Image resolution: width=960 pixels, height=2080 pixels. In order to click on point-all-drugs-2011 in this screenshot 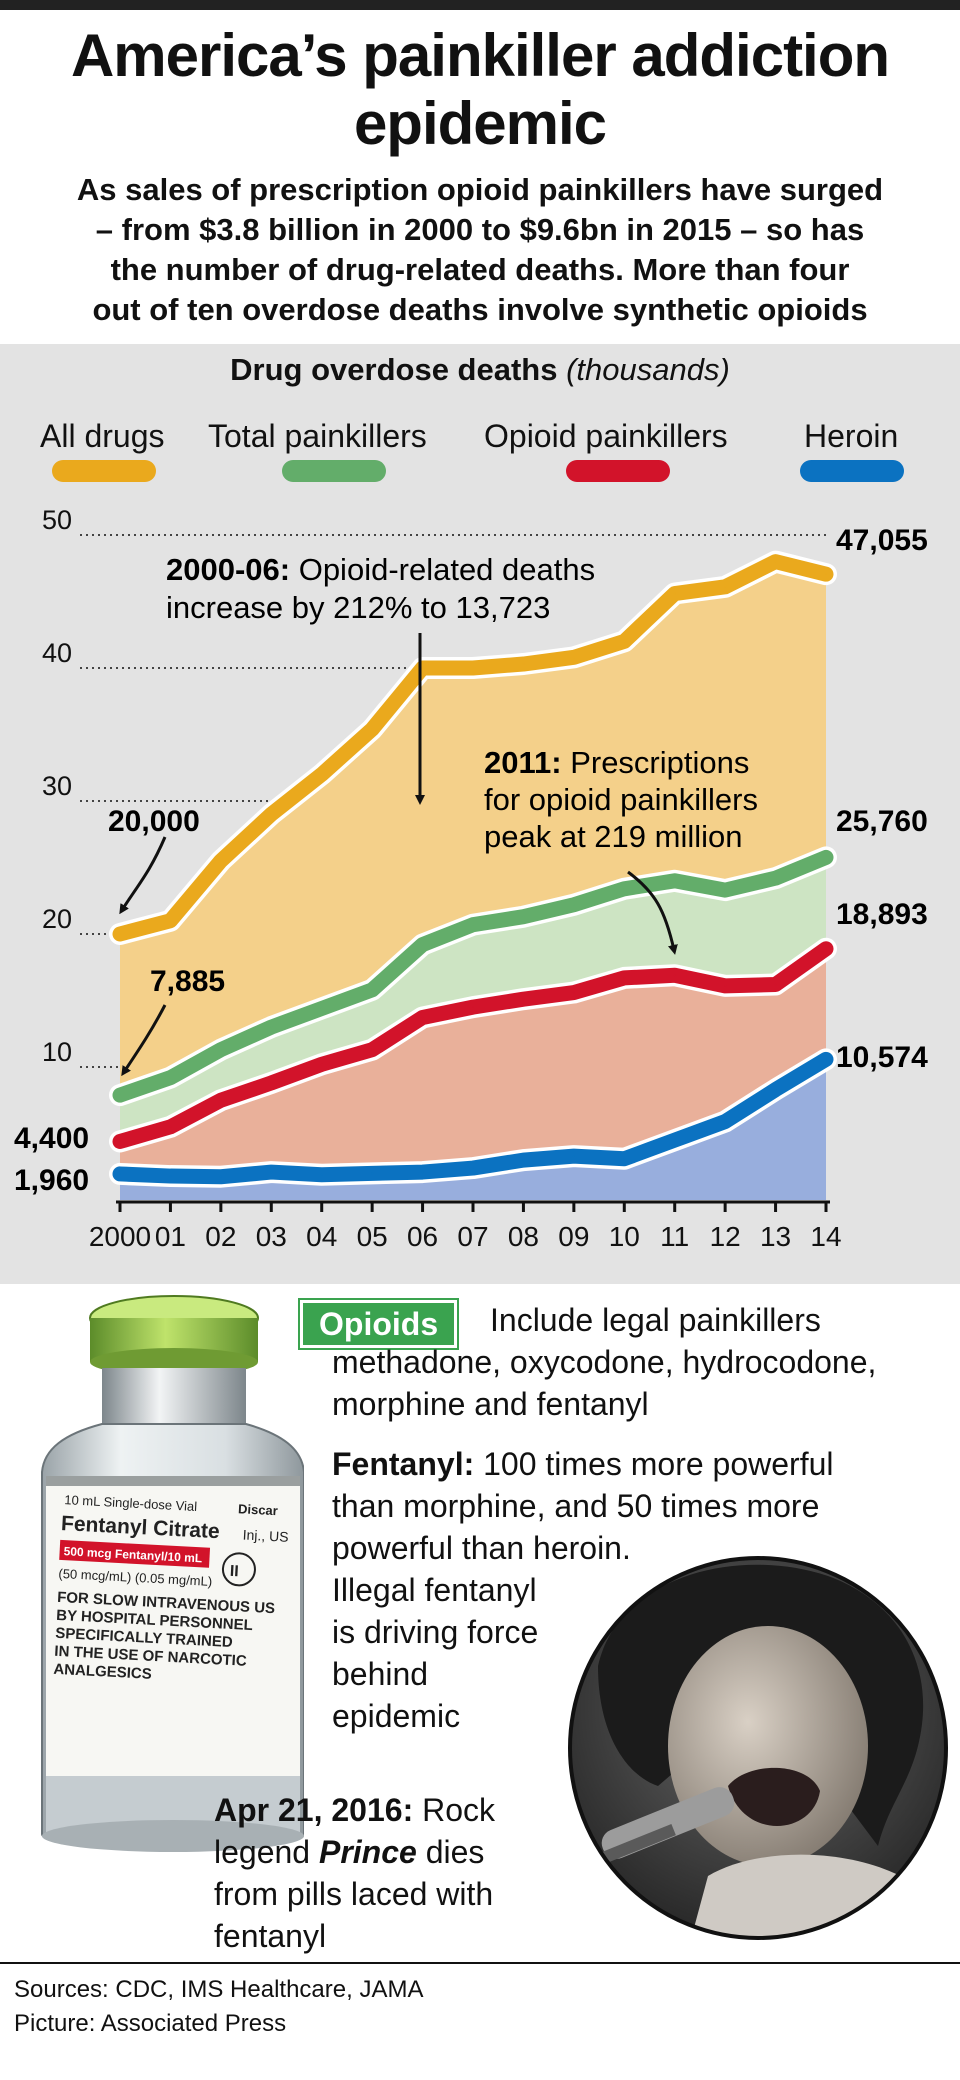, I will do `click(674, 593)`.